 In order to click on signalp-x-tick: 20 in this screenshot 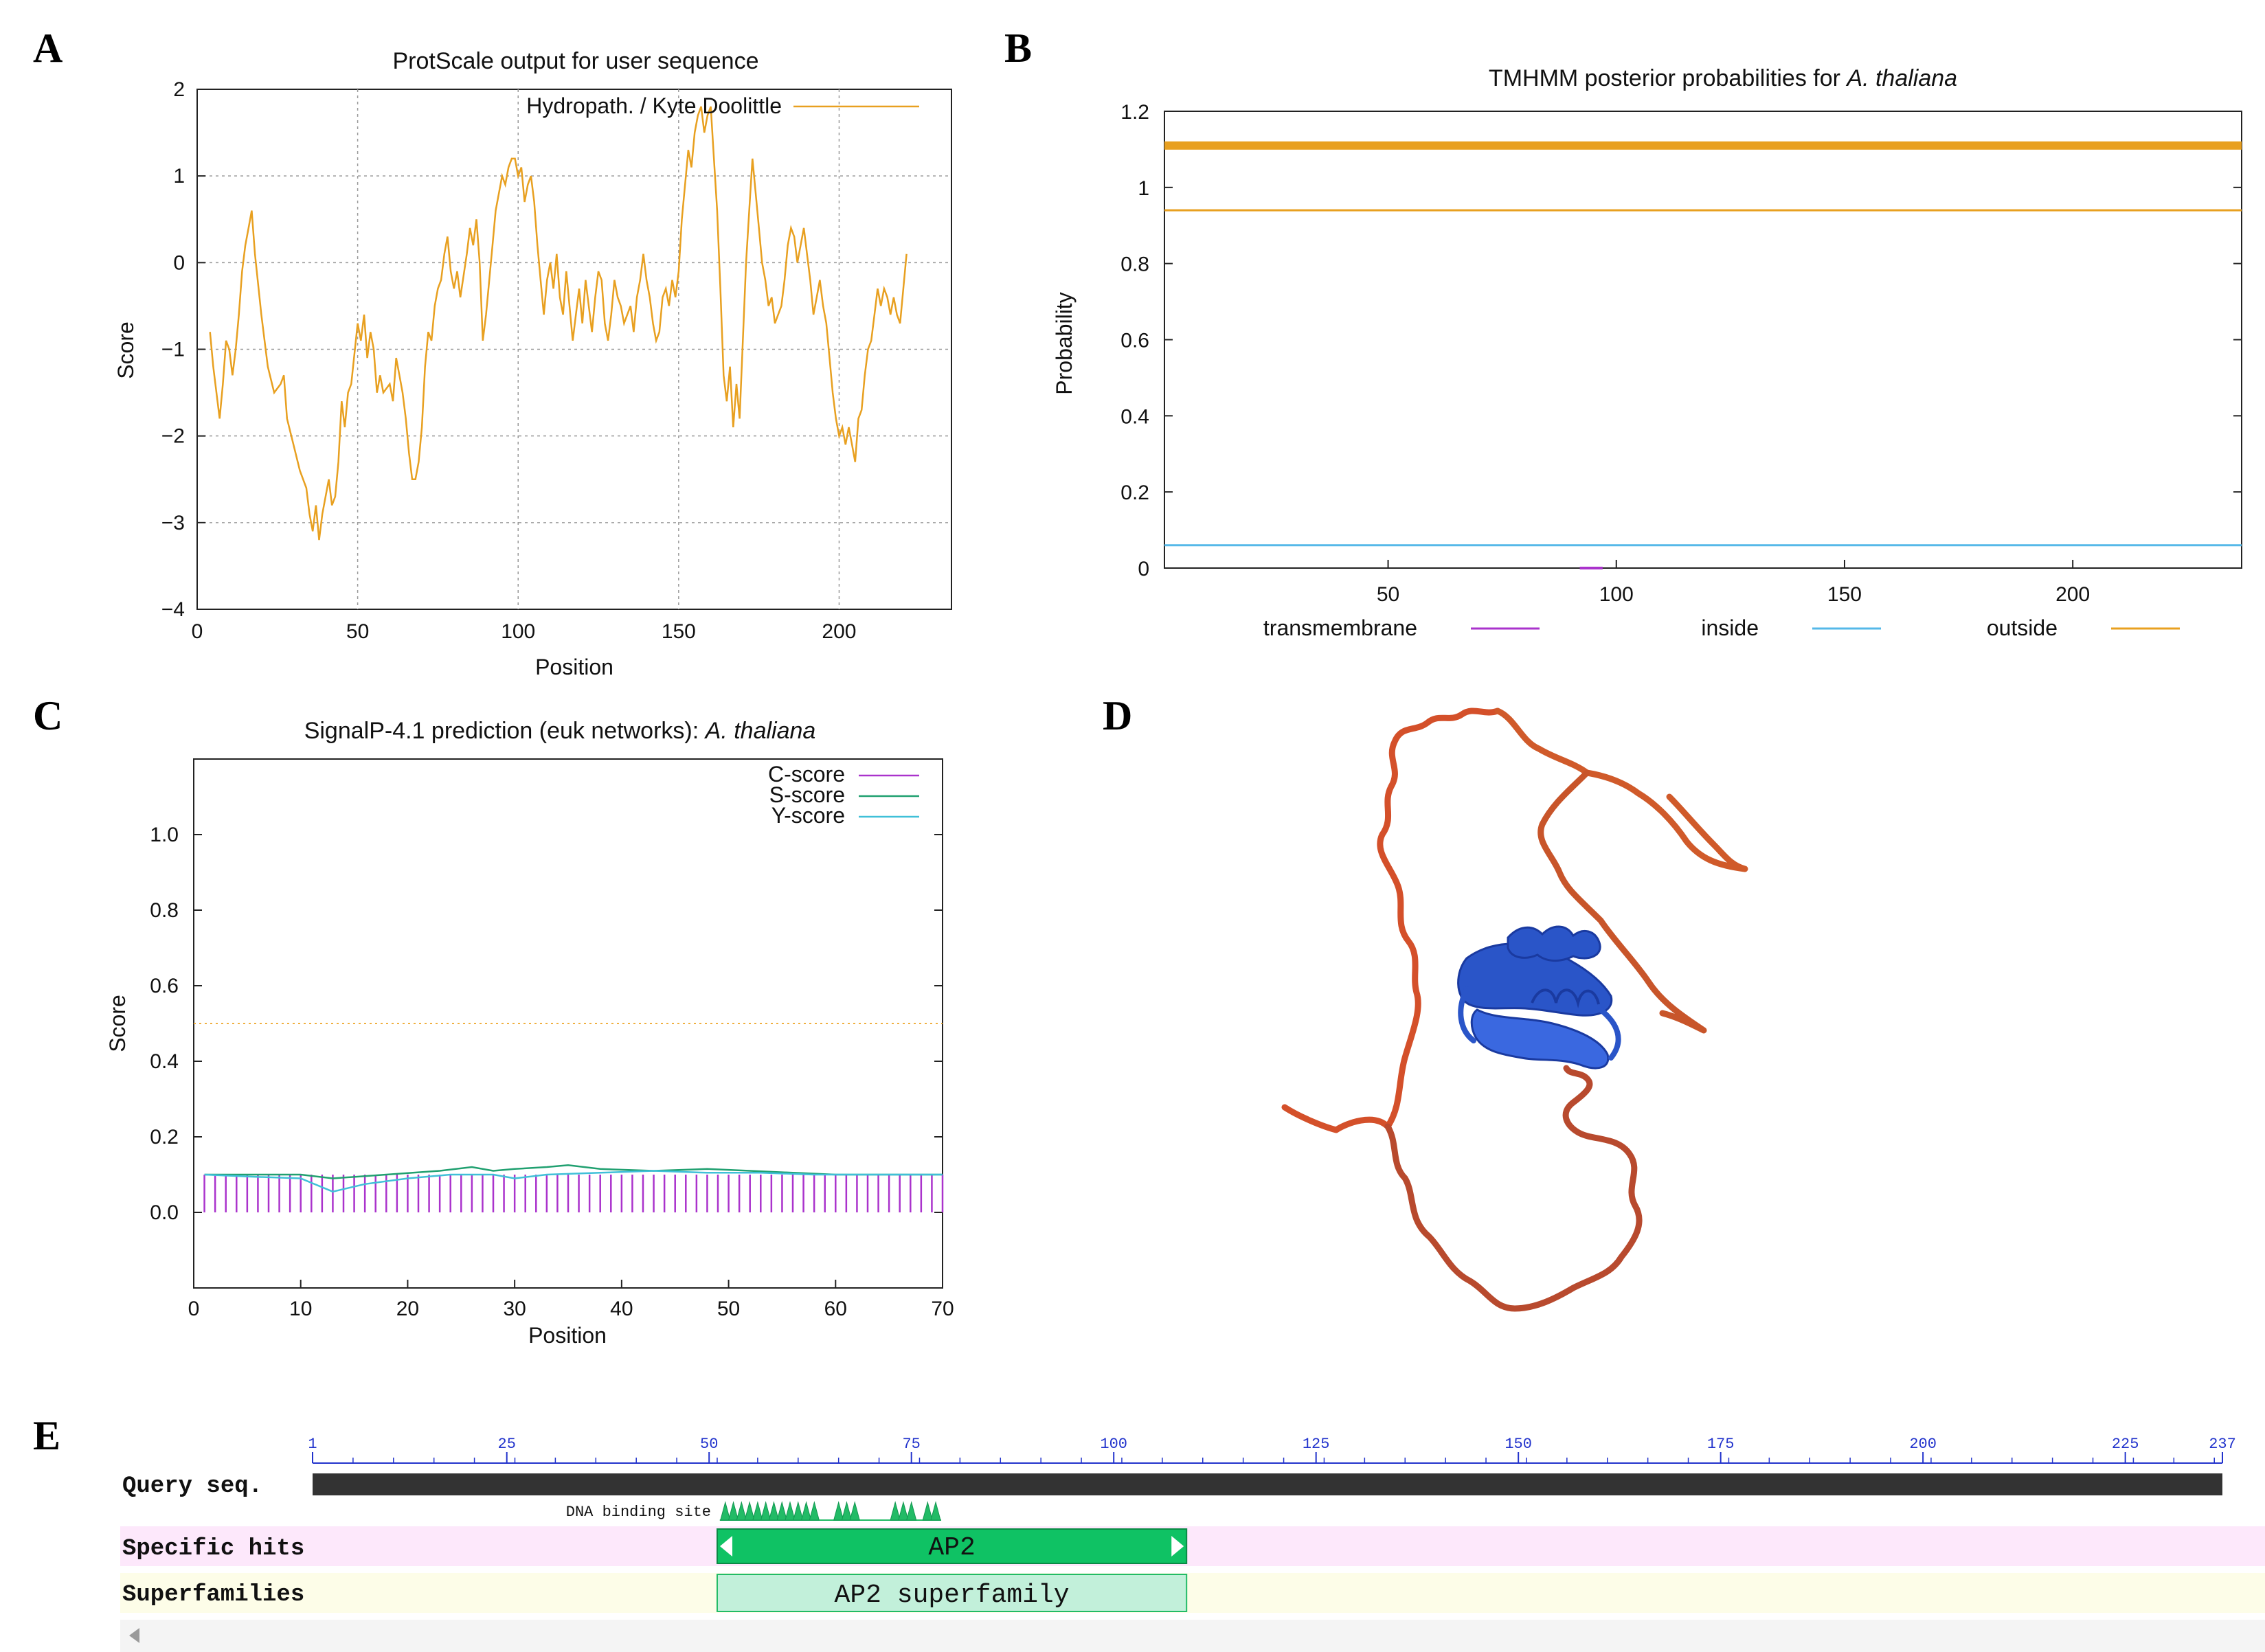, I will do `click(408, 1309)`.